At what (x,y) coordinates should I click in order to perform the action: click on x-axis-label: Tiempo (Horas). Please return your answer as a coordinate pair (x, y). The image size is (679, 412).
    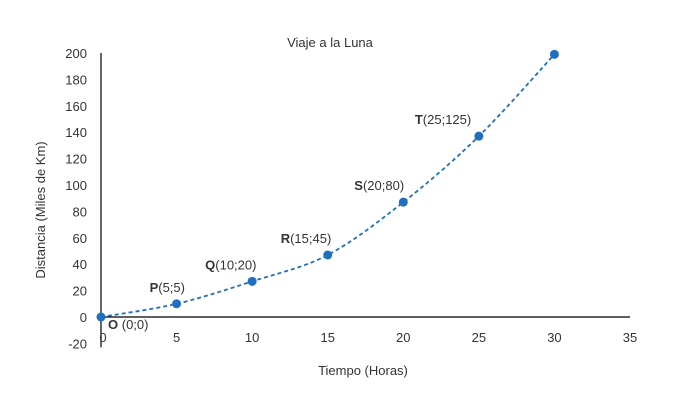
    Looking at the image, I should click on (363, 370).